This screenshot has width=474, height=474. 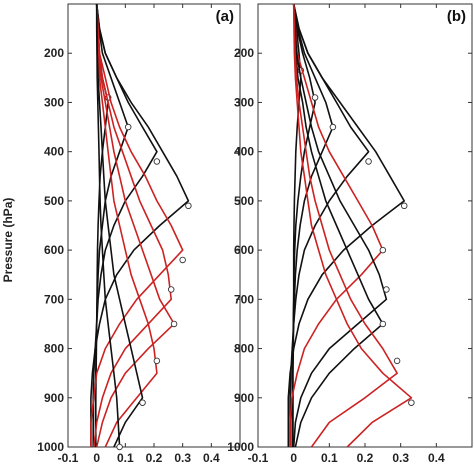 I want to click on y-tick-label-b: 400, so click(x=244, y=152).